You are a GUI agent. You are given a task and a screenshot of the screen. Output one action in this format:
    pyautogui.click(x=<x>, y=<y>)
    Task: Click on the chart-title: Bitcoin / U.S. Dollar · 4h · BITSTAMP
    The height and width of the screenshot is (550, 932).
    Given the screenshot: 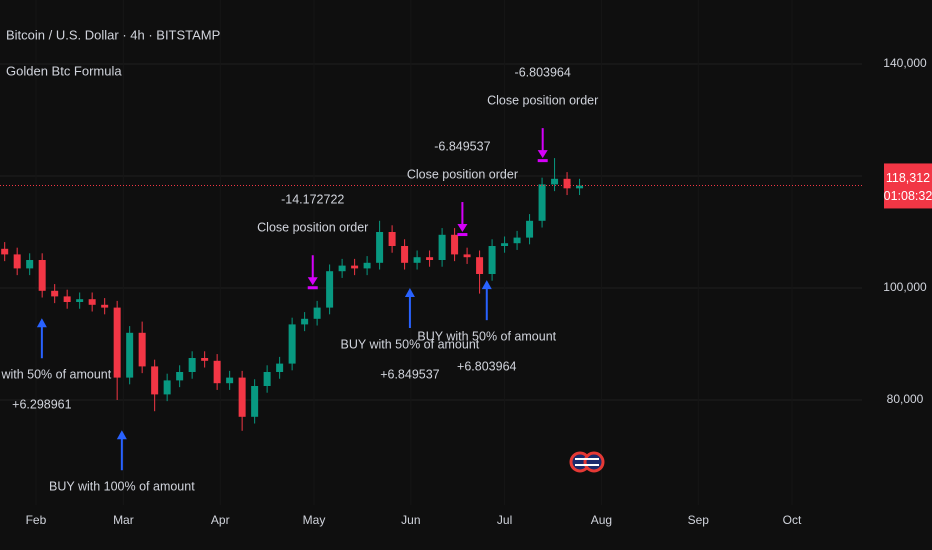 What is the action you would take?
    pyautogui.click(x=113, y=34)
    